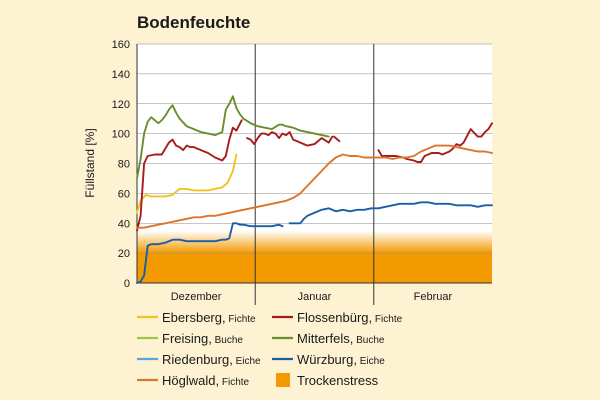 The height and width of the screenshot is (400, 600). What do you see at coordinates (314, 268) in the screenshot?
I see `stress-zone` at bounding box center [314, 268].